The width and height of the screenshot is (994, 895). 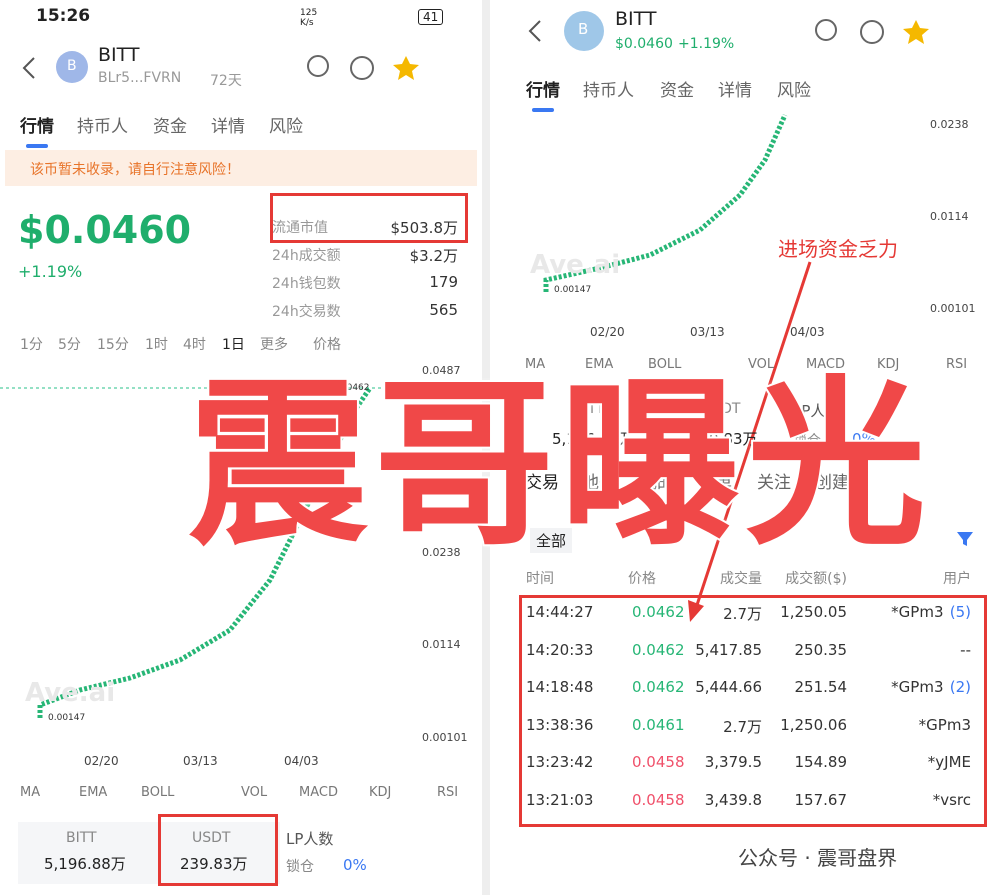 I want to click on timeframe: 4时, so click(x=194, y=345).